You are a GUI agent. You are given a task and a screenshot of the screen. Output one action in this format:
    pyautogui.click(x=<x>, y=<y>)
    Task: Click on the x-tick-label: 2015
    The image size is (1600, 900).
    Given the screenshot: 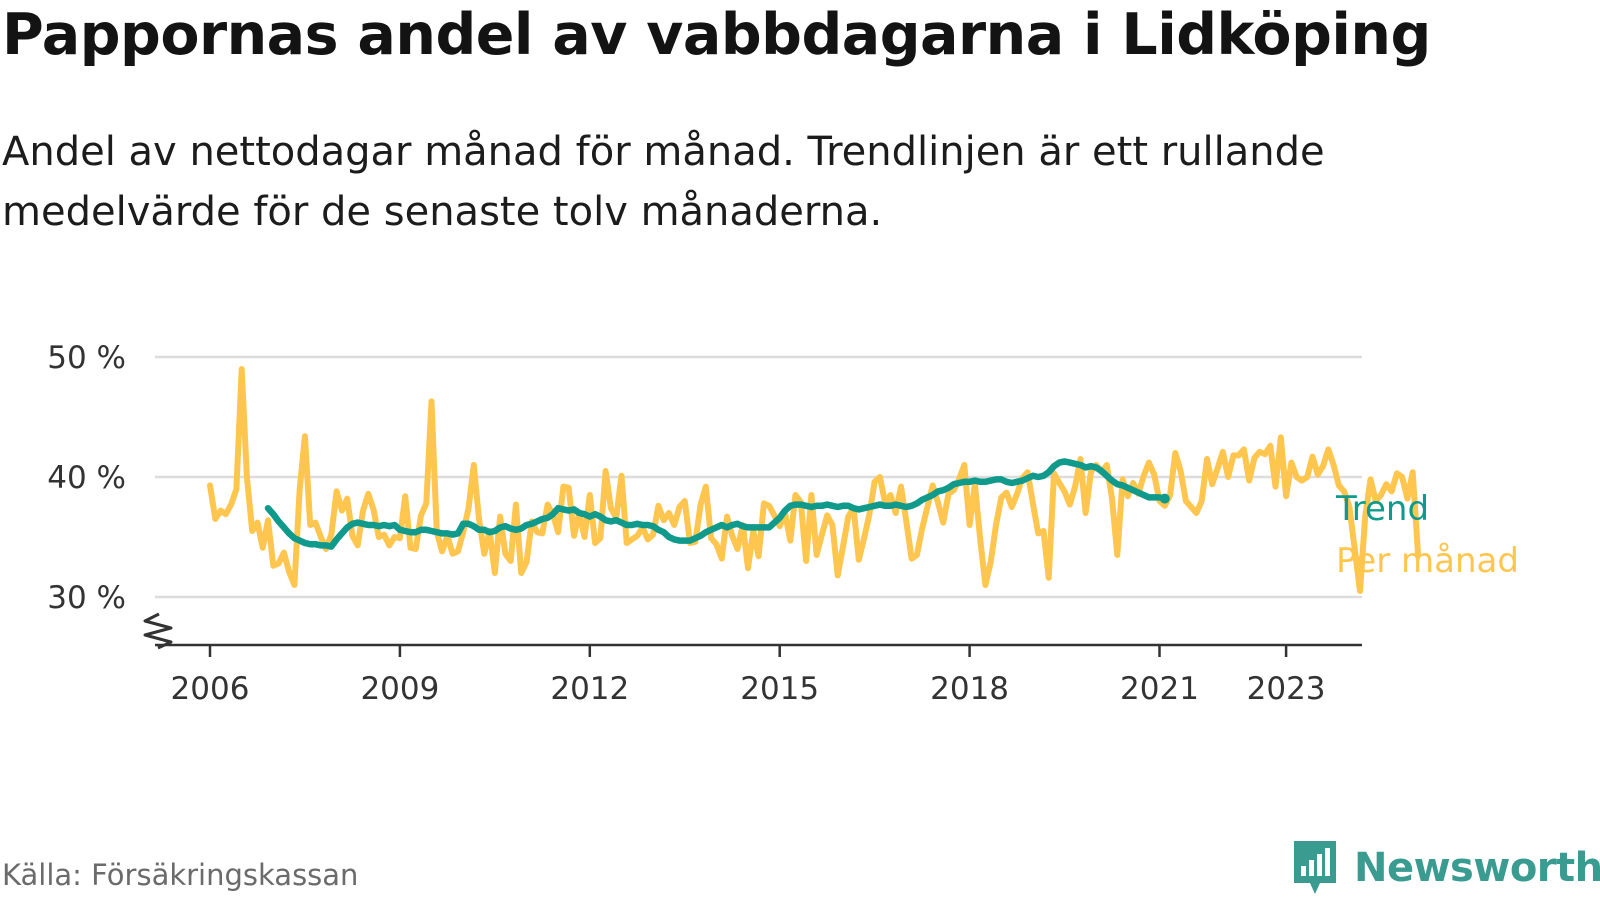 What is the action you would take?
    pyautogui.click(x=779, y=689)
    